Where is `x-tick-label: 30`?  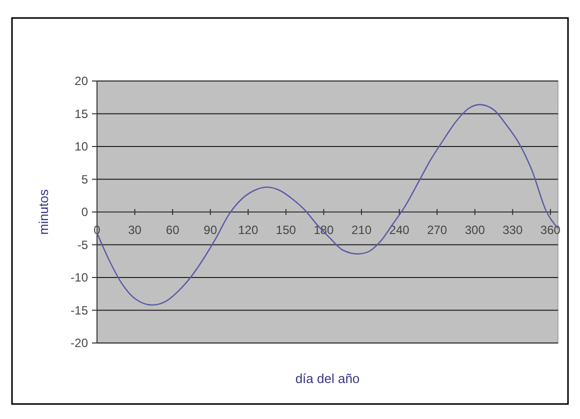
x-tick-label: 30 is located at coordinates (135, 230).